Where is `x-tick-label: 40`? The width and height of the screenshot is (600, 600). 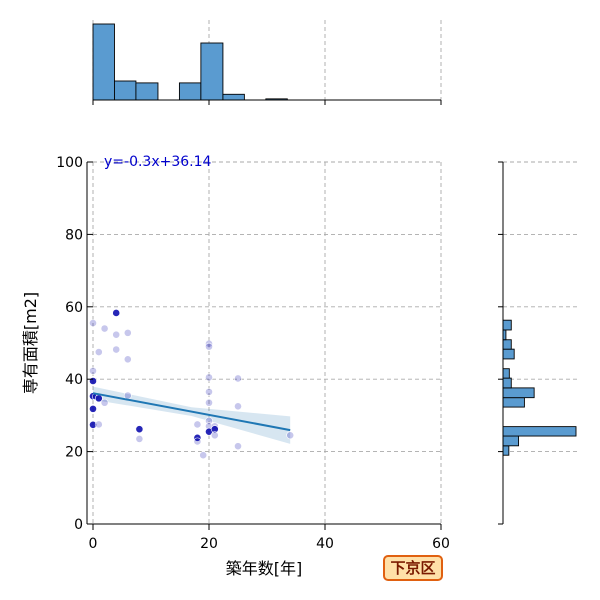 x-tick-label: 40 is located at coordinates (325, 544).